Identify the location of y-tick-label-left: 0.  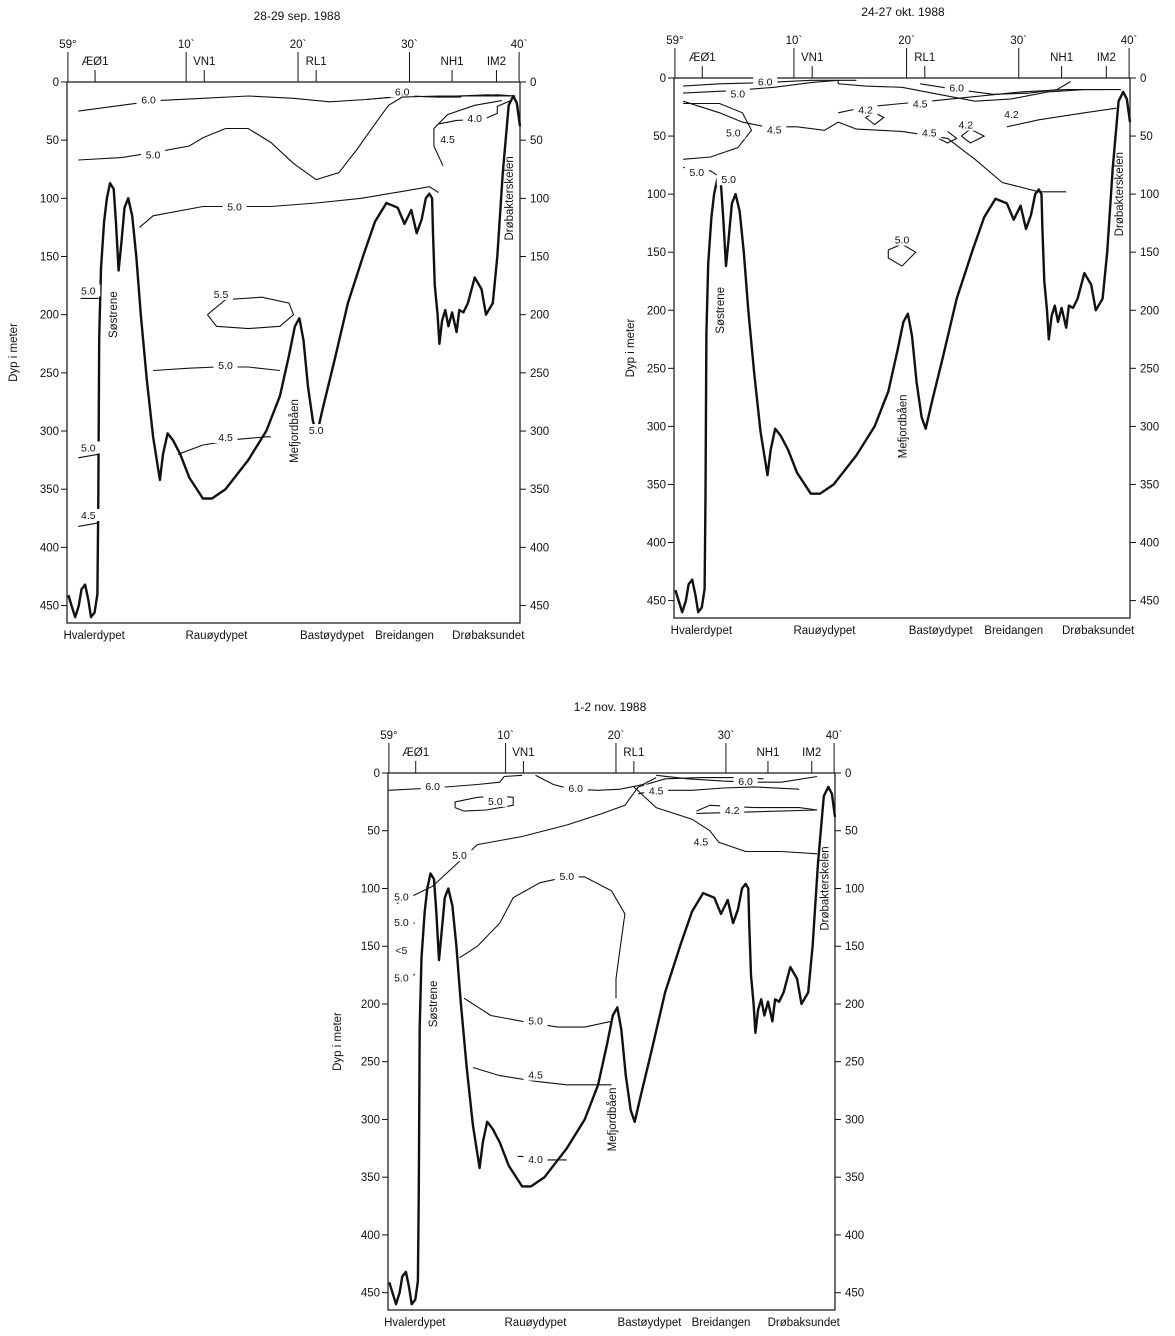
(56, 83).